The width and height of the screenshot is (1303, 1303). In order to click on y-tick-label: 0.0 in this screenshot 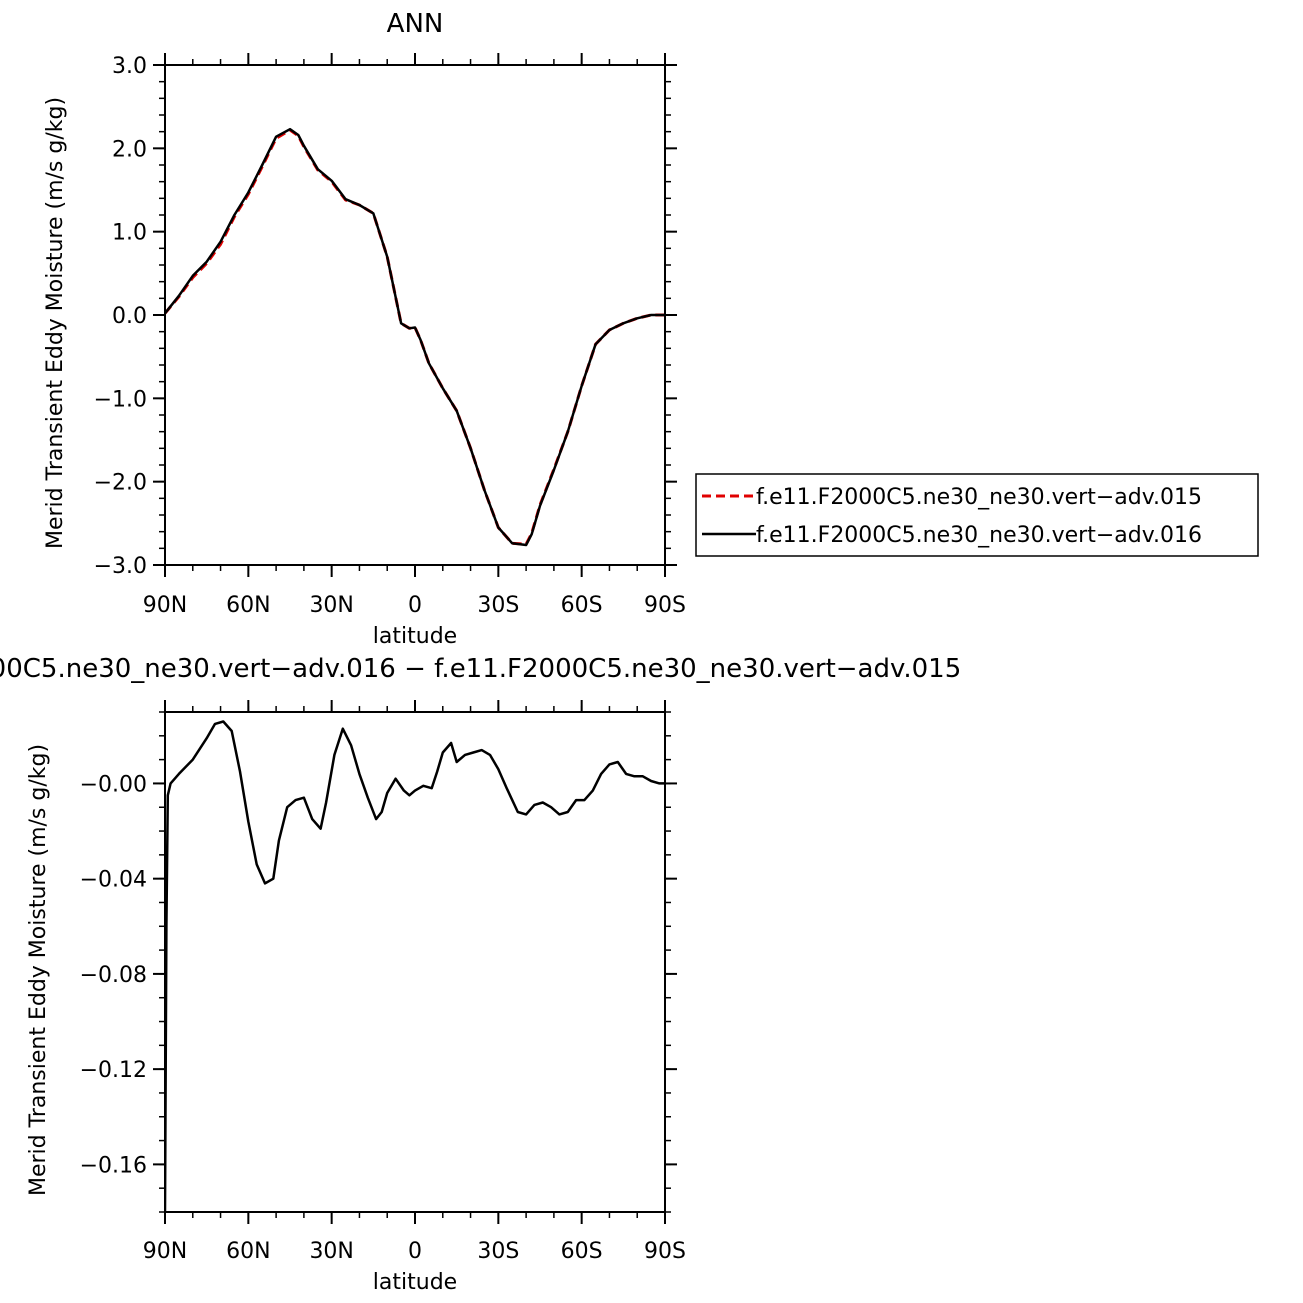, I will do `click(129, 316)`.